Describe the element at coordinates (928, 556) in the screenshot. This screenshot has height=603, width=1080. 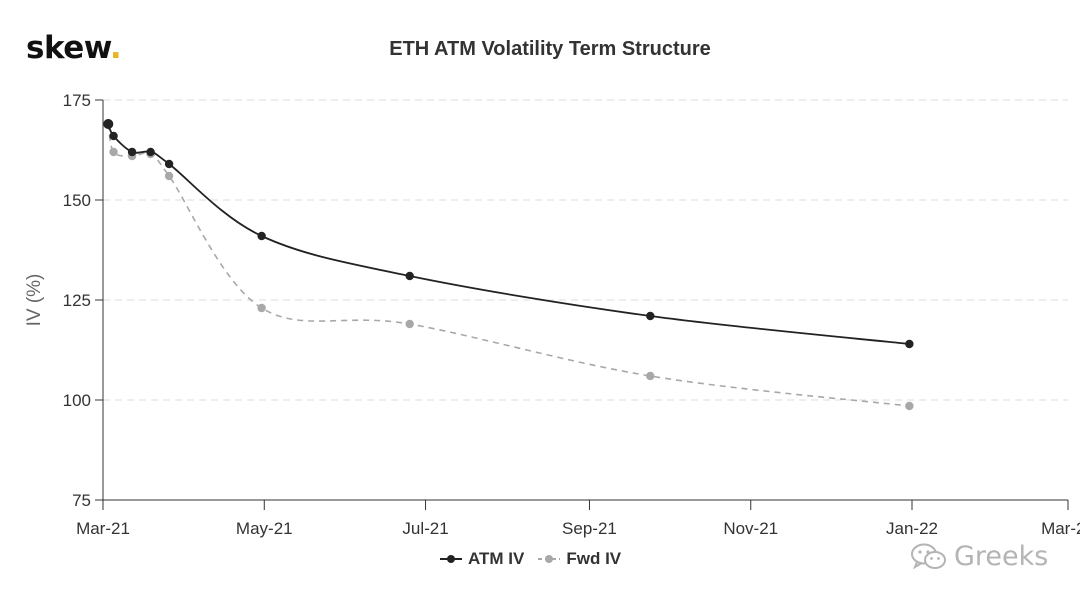
I see `wechat-icon` at that location.